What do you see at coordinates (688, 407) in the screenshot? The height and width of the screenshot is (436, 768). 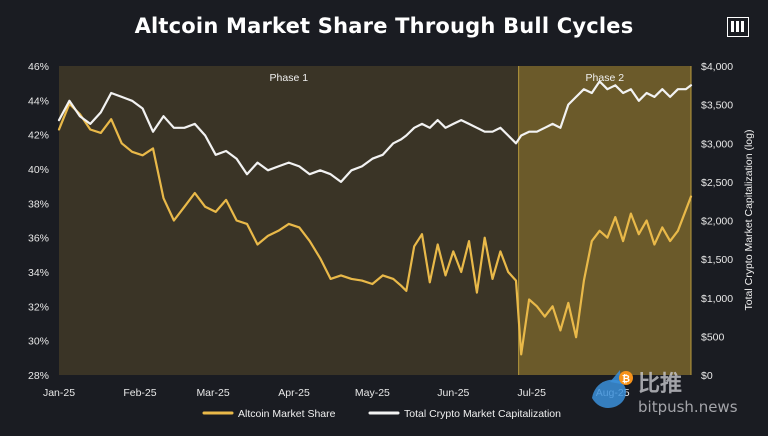 I see `watermark-en: bitpush.news` at bounding box center [688, 407].